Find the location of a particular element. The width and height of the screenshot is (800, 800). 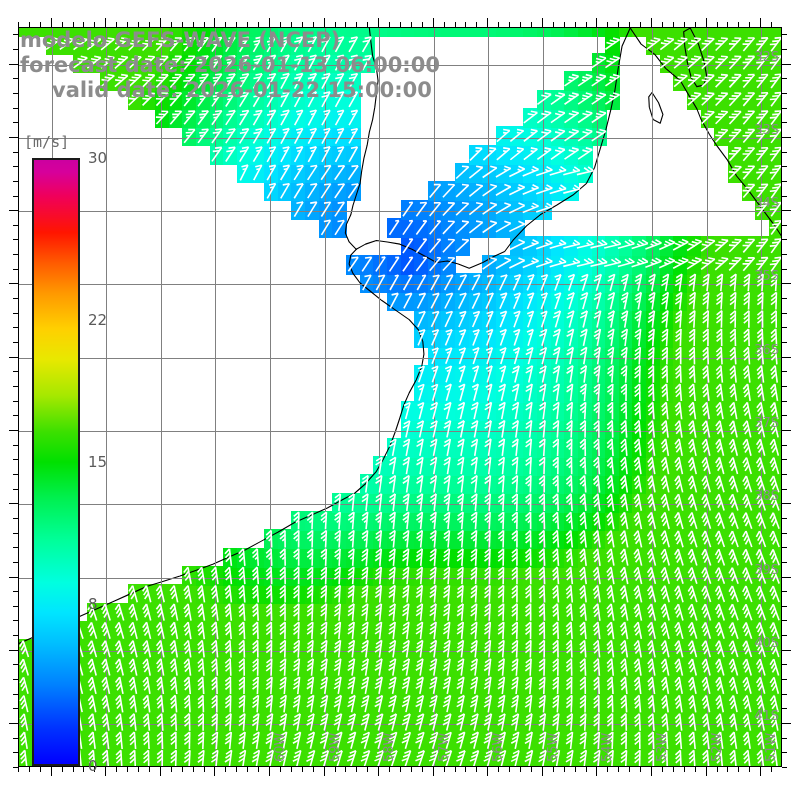

colorbar-tick-15: 15 is located at coordinates (98, 462).